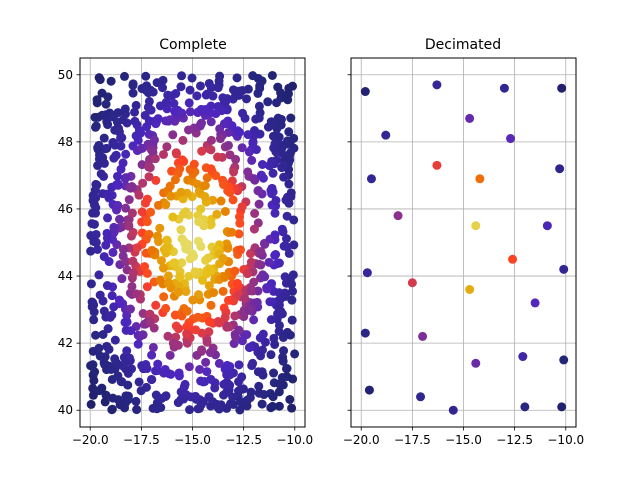  I want to click on y-tick-label: 48, so click(65, 142).